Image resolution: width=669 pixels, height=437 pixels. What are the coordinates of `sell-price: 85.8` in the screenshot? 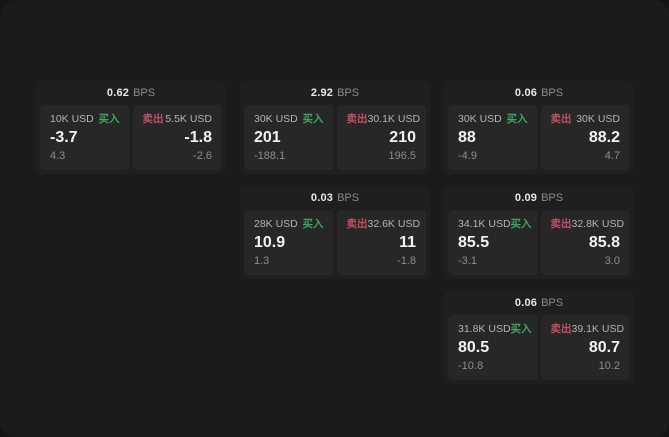 It's located at (604, 242).